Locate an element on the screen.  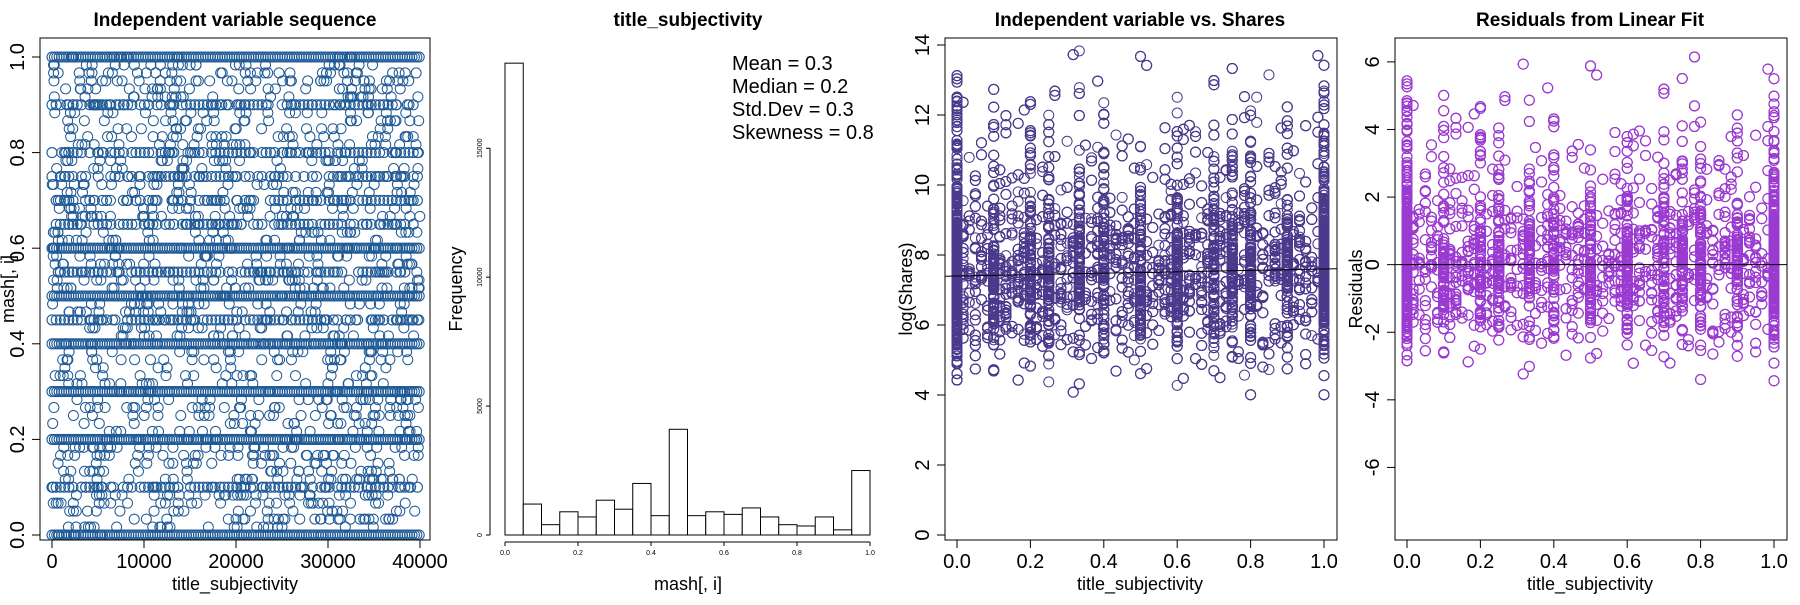
x-tick-label: 0.6 is located at coordinates (724, 553).